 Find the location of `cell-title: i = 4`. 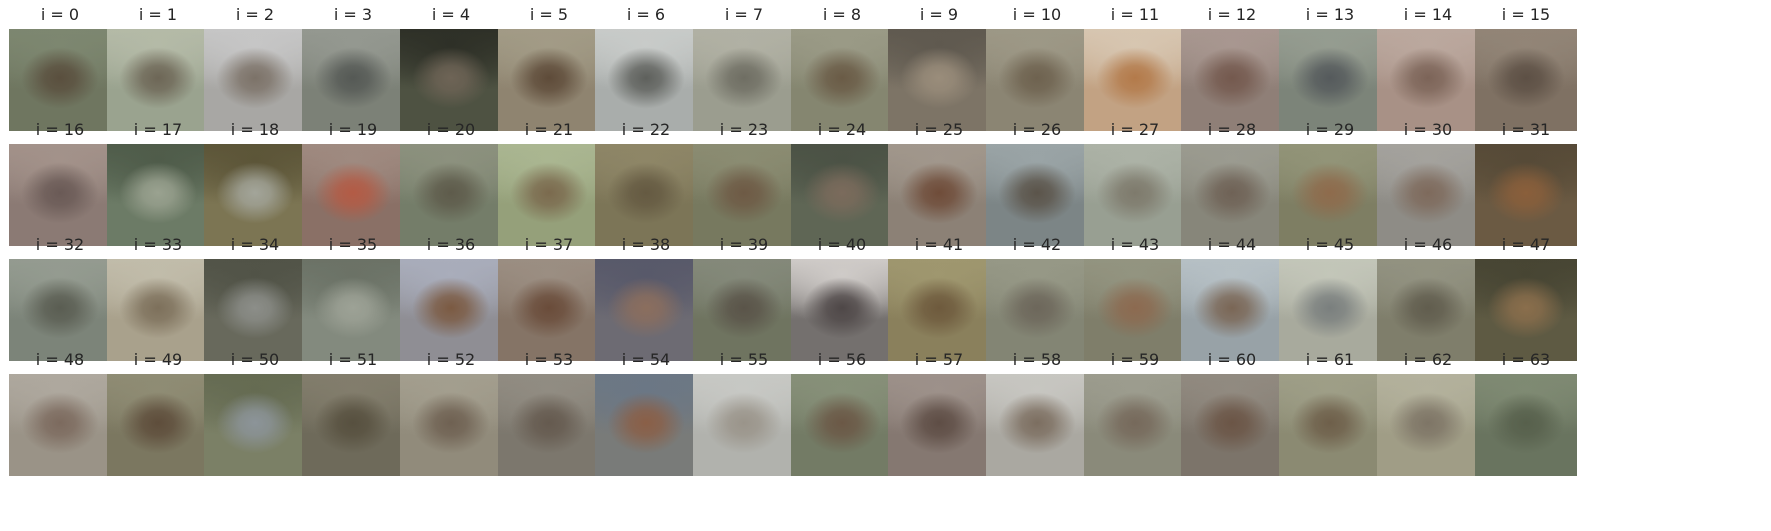

cell-title: i = 4 is located at coordinates (451, 14).